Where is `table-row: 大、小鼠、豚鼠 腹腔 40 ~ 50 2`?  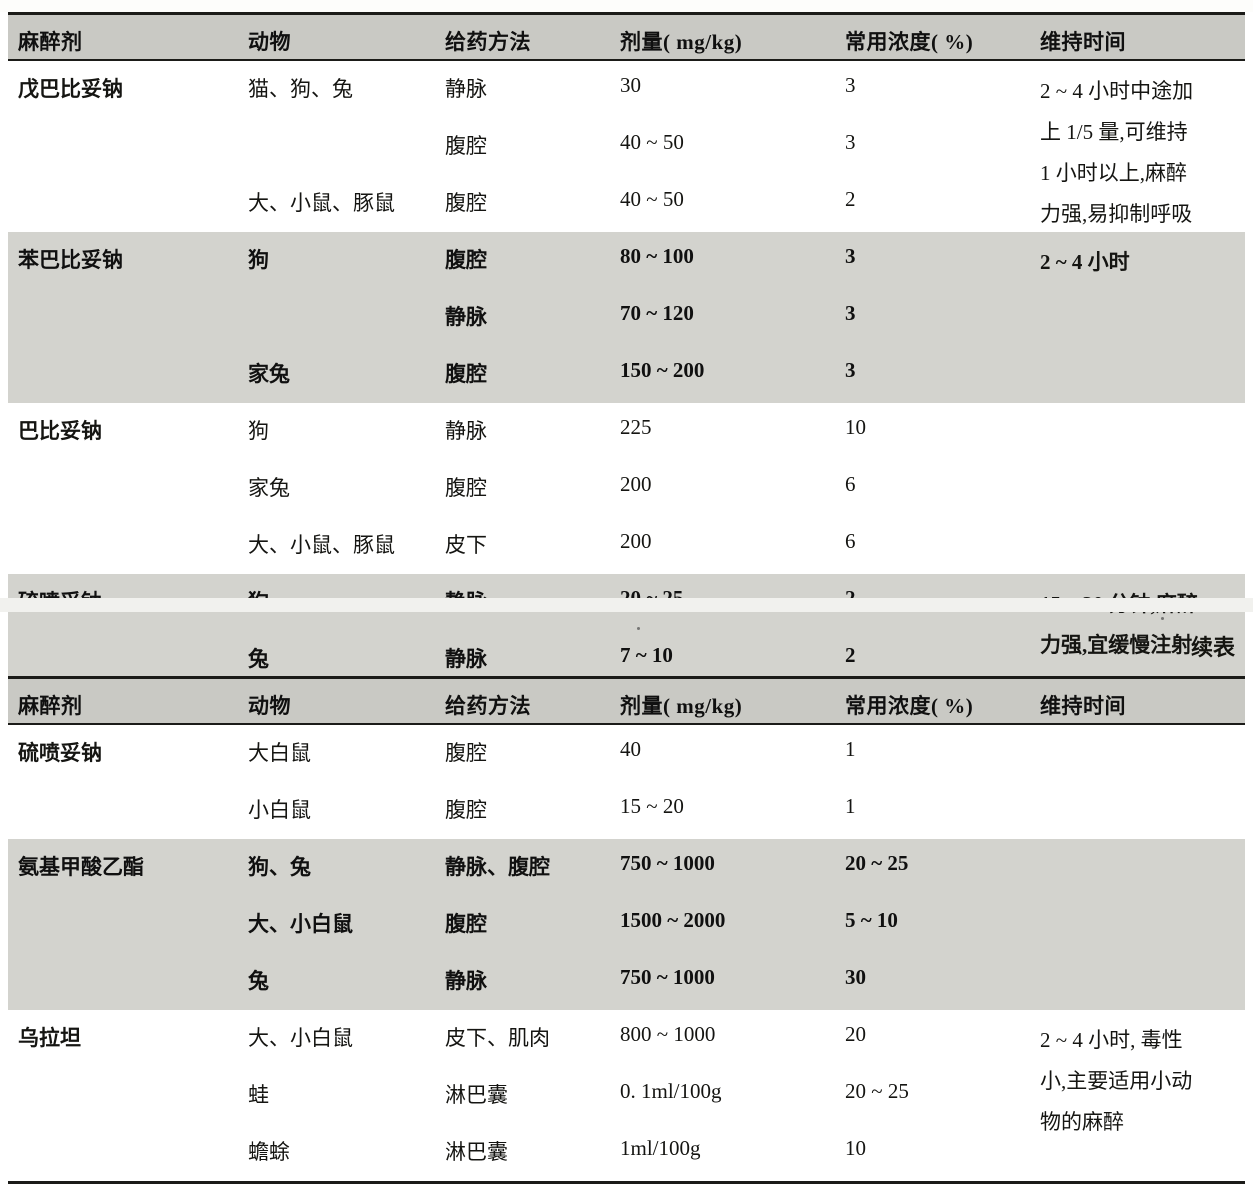 table-row: 大、小鼠、豚鼠 腹腔 40 ~ 50 2 is located at coordinates (626, 203).